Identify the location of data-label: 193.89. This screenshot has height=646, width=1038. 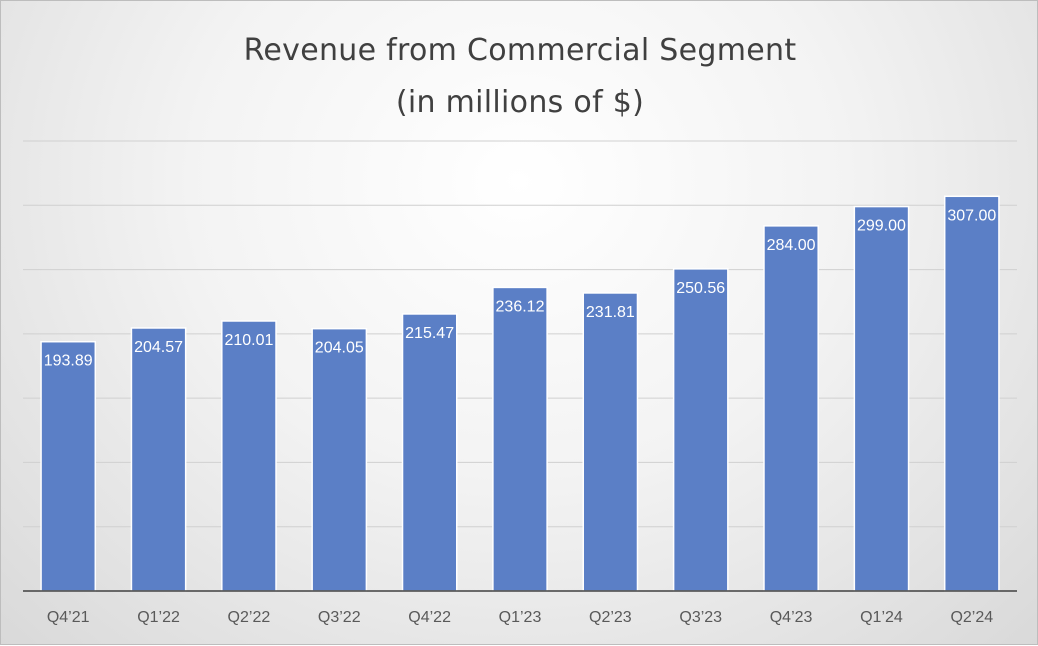
(68, 361).